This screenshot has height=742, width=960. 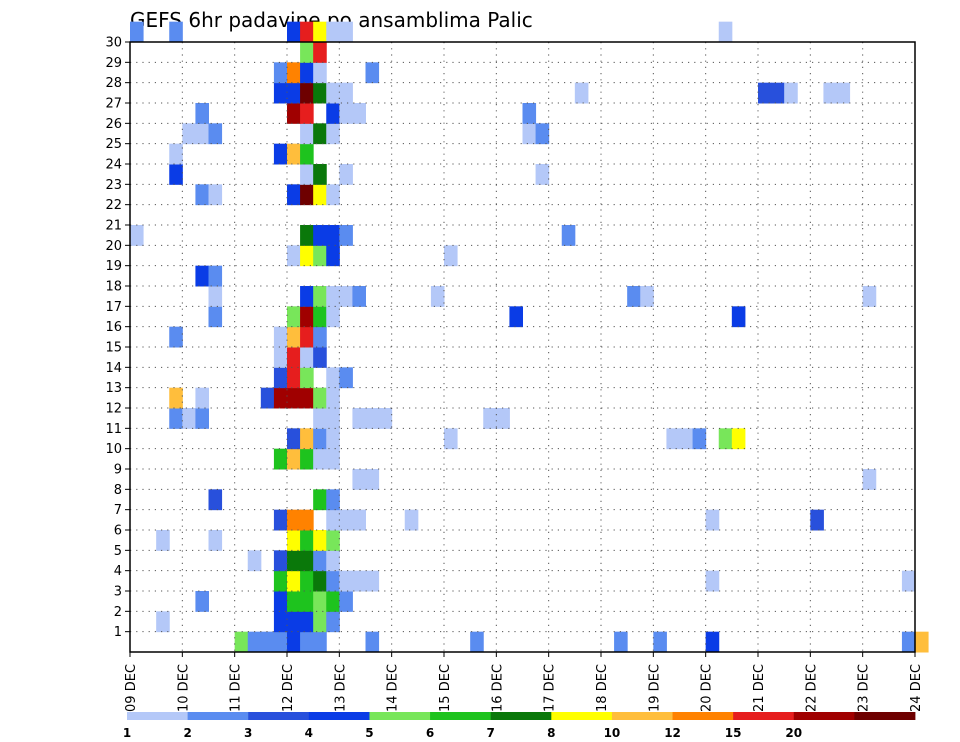 I want to click on y-tick-label: 24, so click(x=113, y=165).